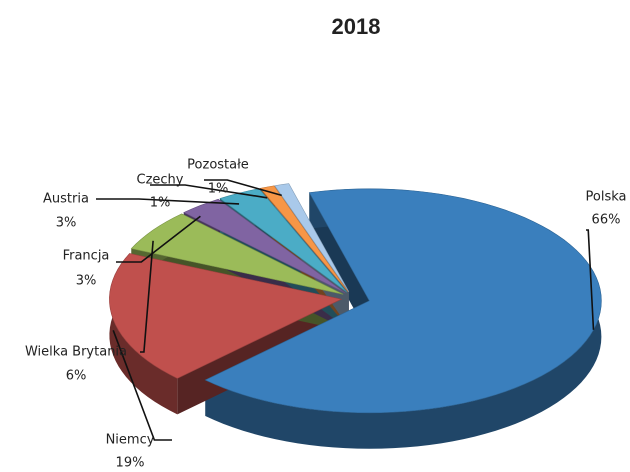 Image resolution: width=630 pixels, height=472 pixels. Describe the element at coordinates (606, 197) in the screenshot. I see `category-label: Polska` at that location.